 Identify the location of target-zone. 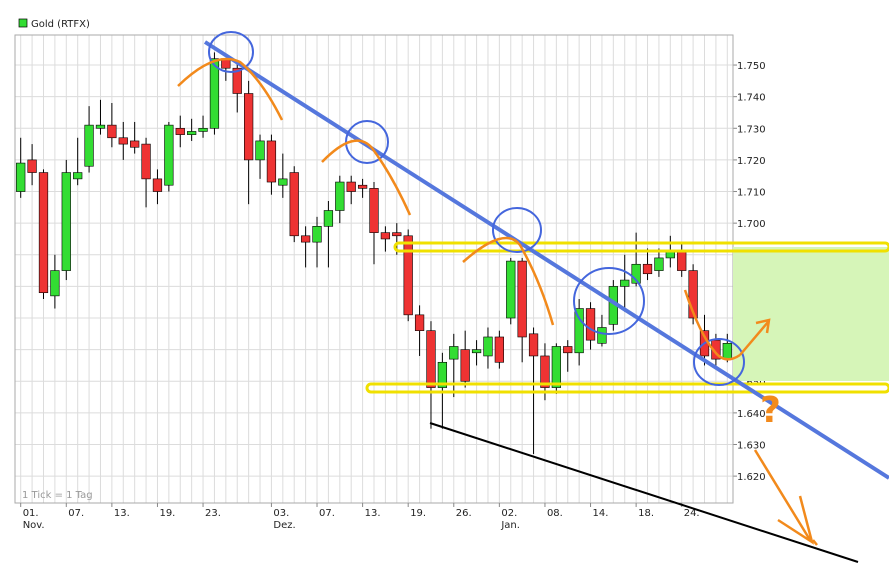
(811, 314).